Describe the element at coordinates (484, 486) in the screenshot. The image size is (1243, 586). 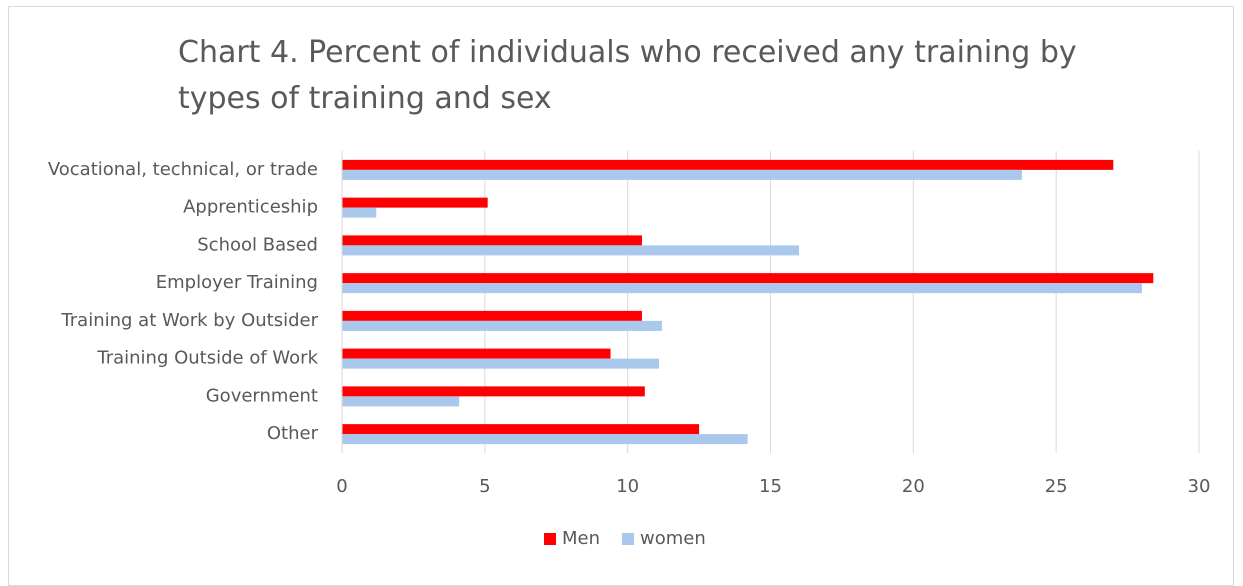
I see `x-tick-label: 5` at that location.